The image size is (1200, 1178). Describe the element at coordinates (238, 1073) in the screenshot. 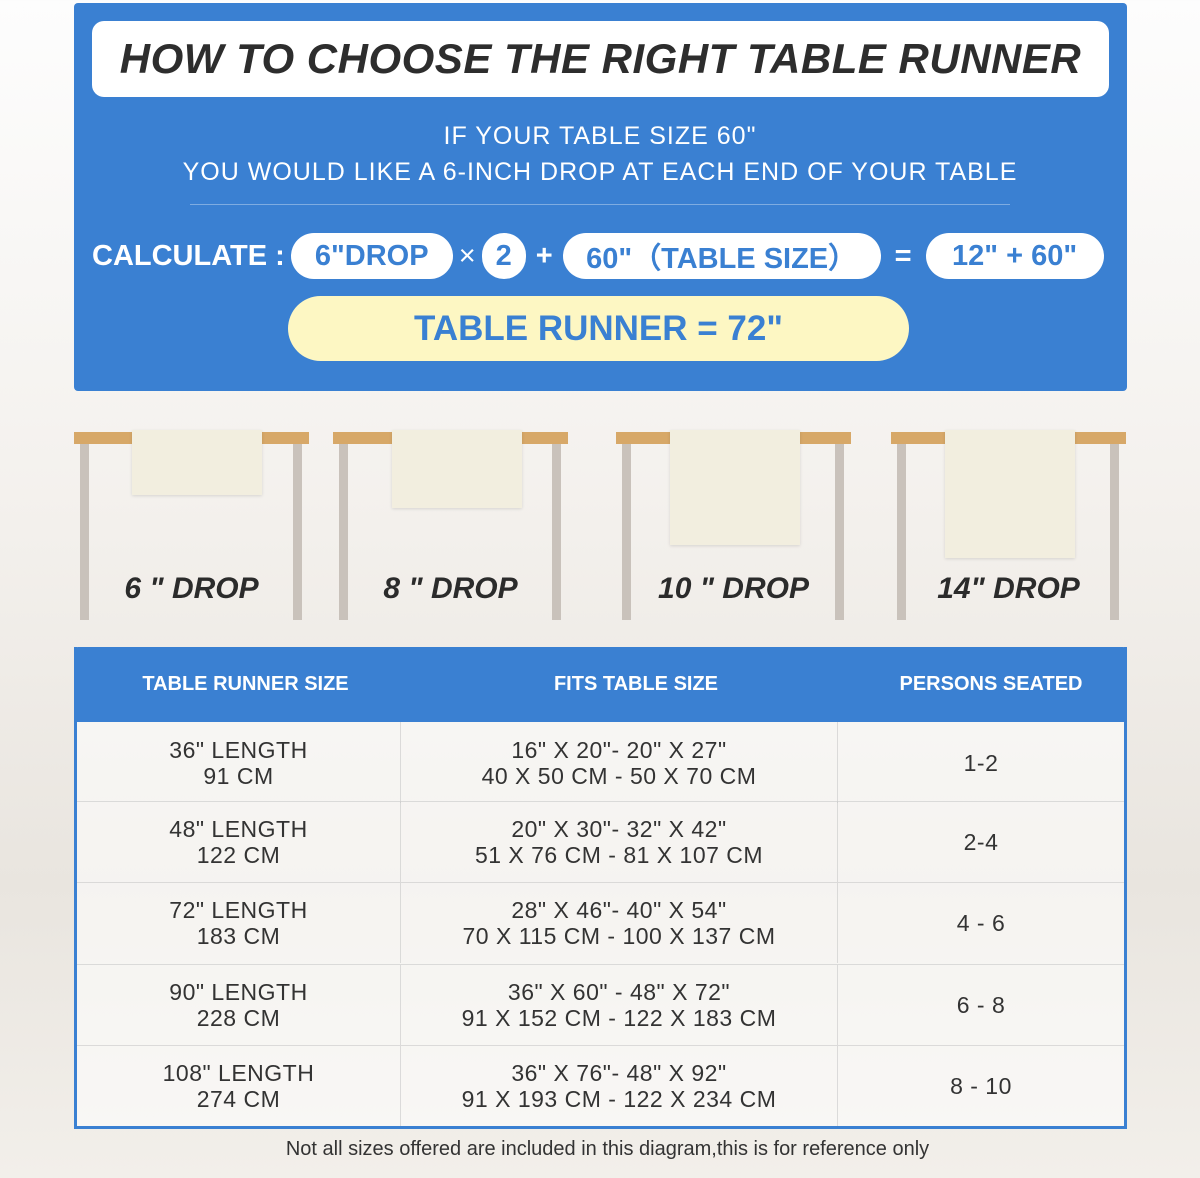

I see `runner-size: 108" LENGTH` at that location.